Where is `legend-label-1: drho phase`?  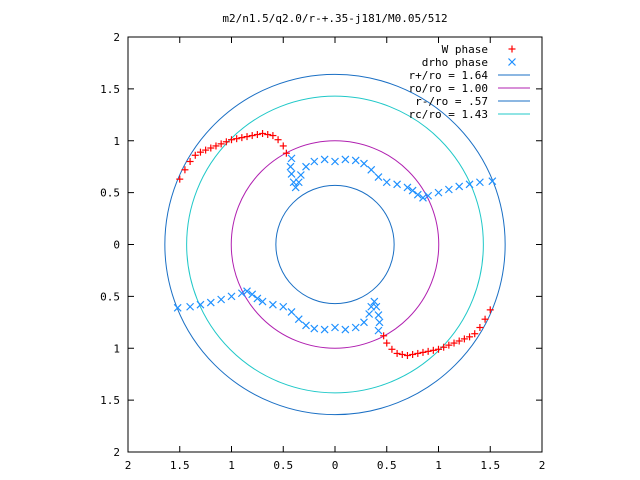
legend-label-1: drho phase is located at coordinates (455, 62).